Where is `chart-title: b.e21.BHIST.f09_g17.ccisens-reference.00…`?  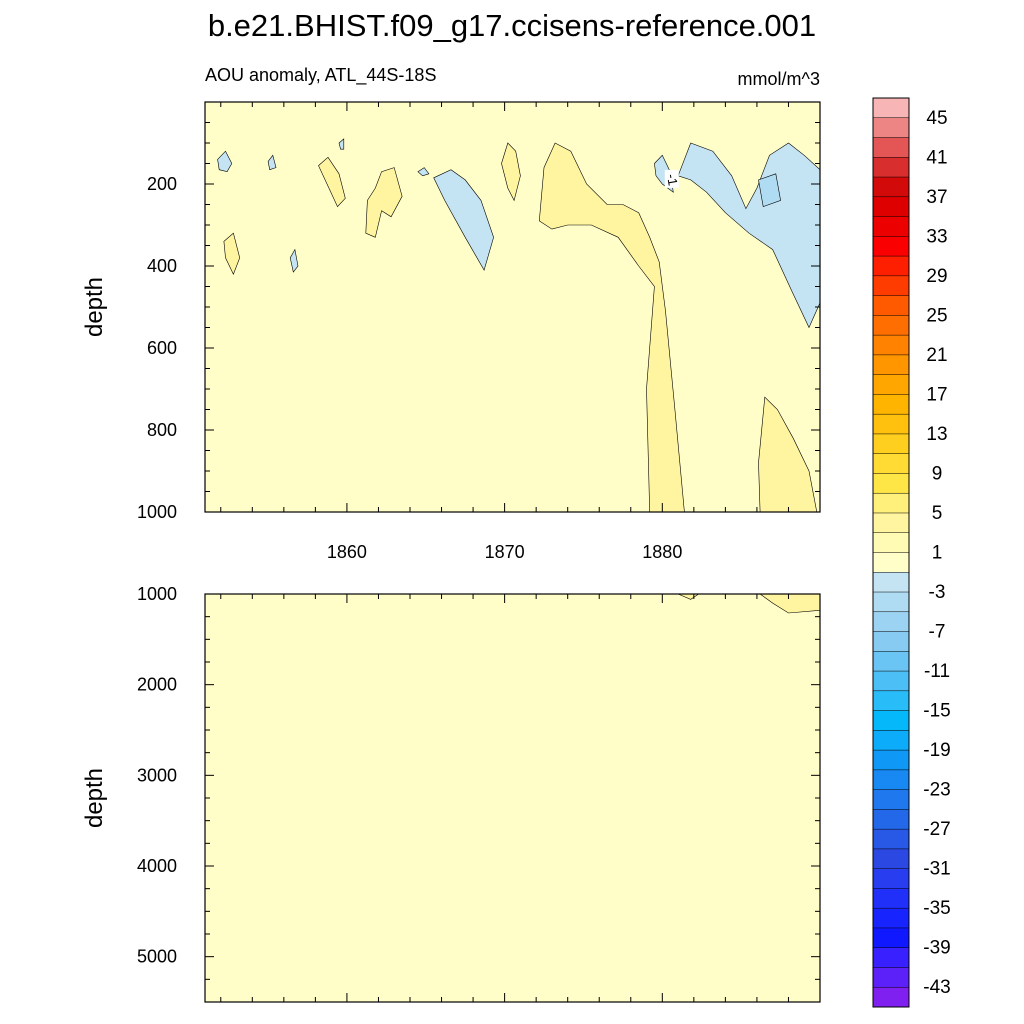 chart-title: b.e21.BHIST.f09_g17.ccisens-reference.00… is located at coordinates (512, 25).